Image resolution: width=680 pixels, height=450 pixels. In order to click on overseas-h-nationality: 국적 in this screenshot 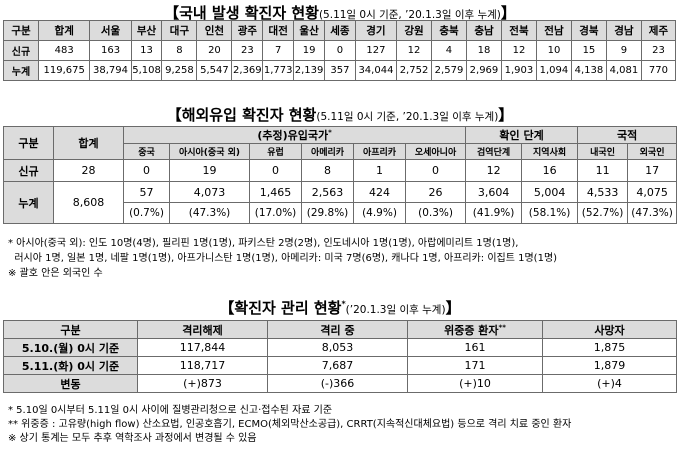, I will do `click(627, 135)`.